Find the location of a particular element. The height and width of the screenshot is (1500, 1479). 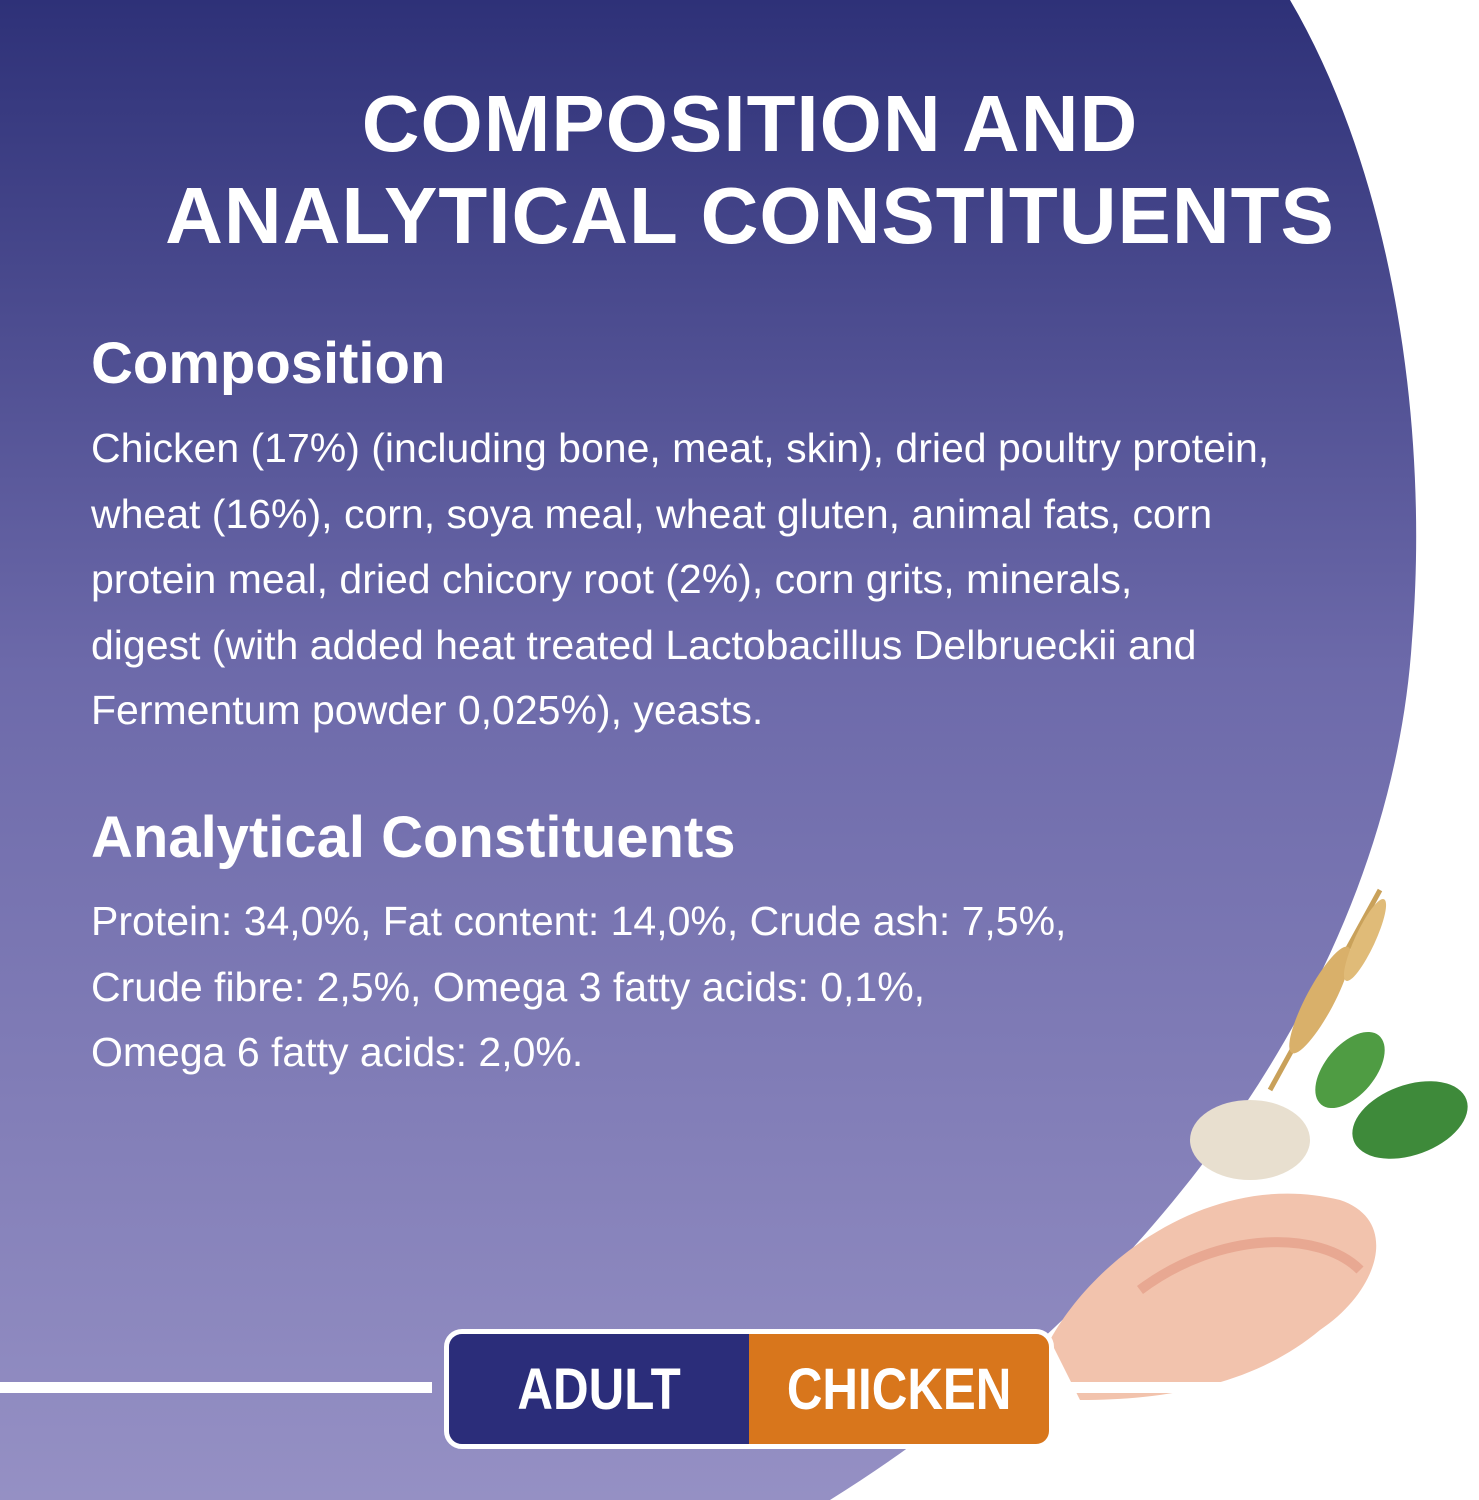

badge-chicken-label: CHICKEN is located at coordinates (899, 1389).